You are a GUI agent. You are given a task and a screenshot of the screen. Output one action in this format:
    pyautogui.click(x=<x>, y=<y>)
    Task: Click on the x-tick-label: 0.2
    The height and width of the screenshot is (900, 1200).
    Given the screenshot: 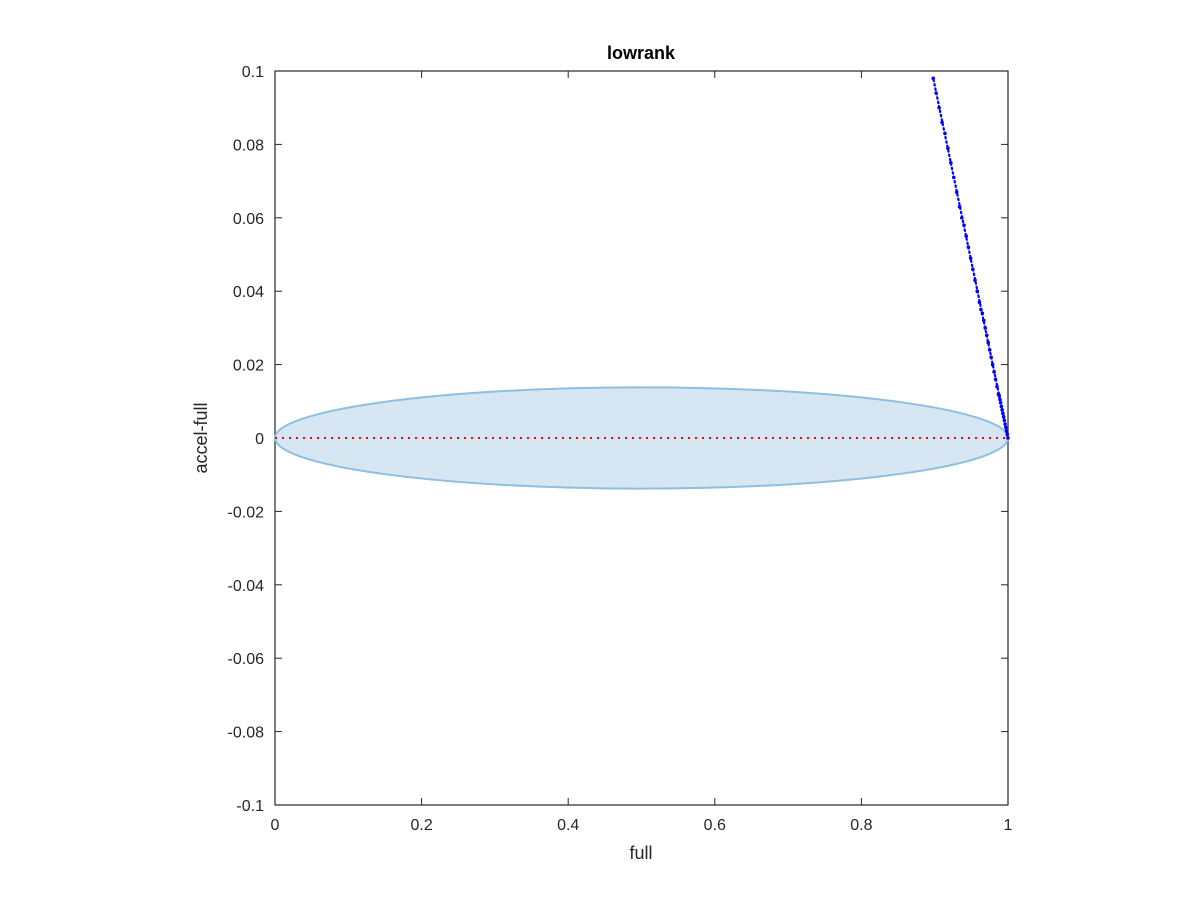 What is the action you would take?
    pyautogui.click(x=421, y=825)
    